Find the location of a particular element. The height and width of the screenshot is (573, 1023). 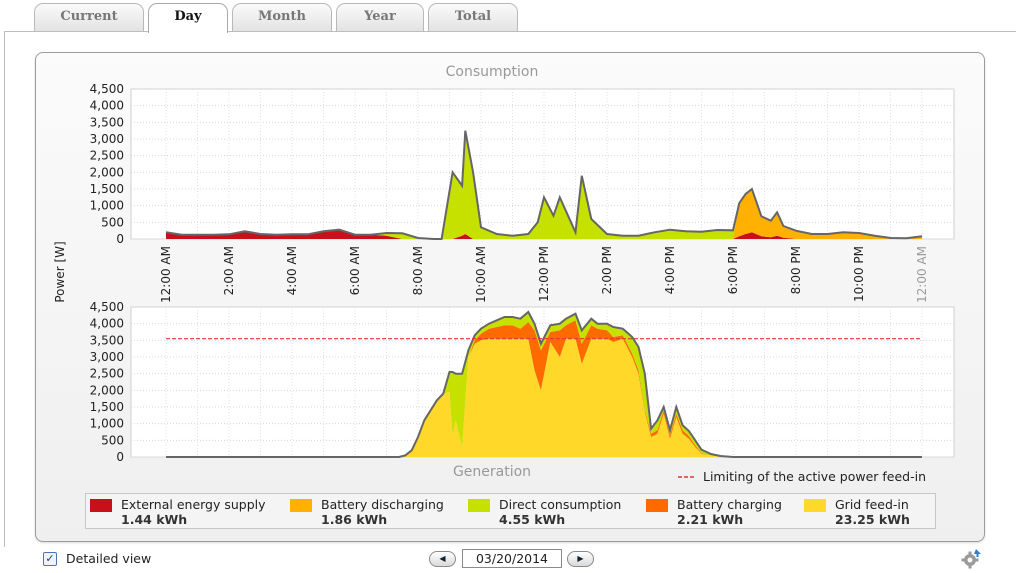

x-tick-label: 2:00 AM is located at coordinates (229, 270).